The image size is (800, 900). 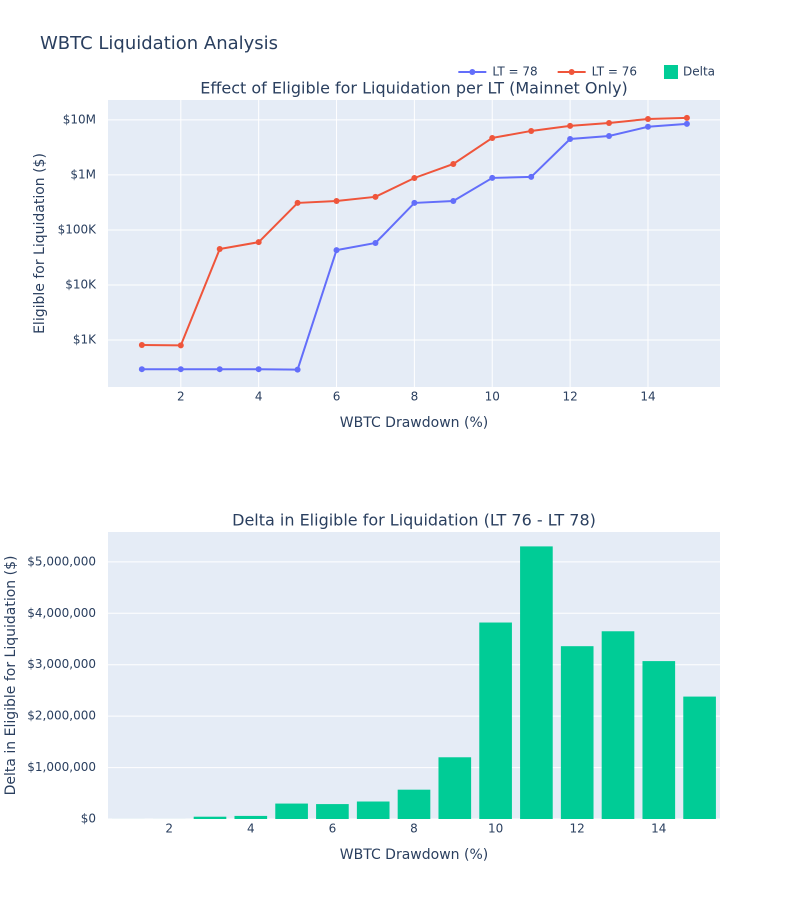 What do you see at coordinates (79, 119) in the screenshot?
I see `y-tick-label: $10M` at bounding box center [79, 119].